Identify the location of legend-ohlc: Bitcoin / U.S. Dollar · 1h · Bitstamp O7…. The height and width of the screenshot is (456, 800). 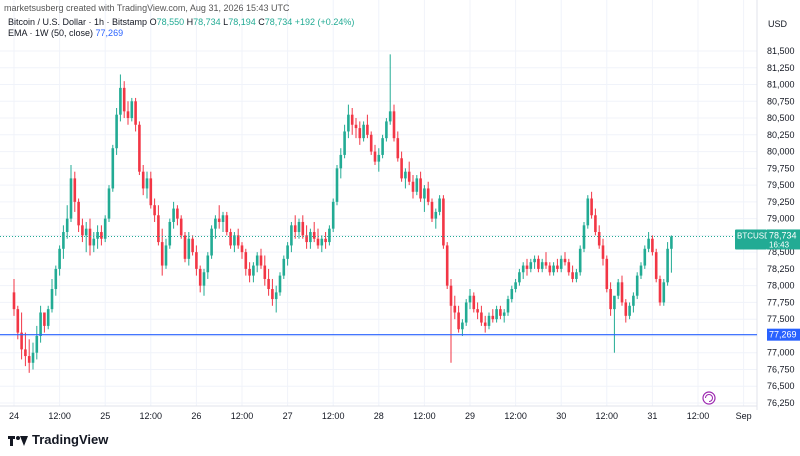
(181, 22).